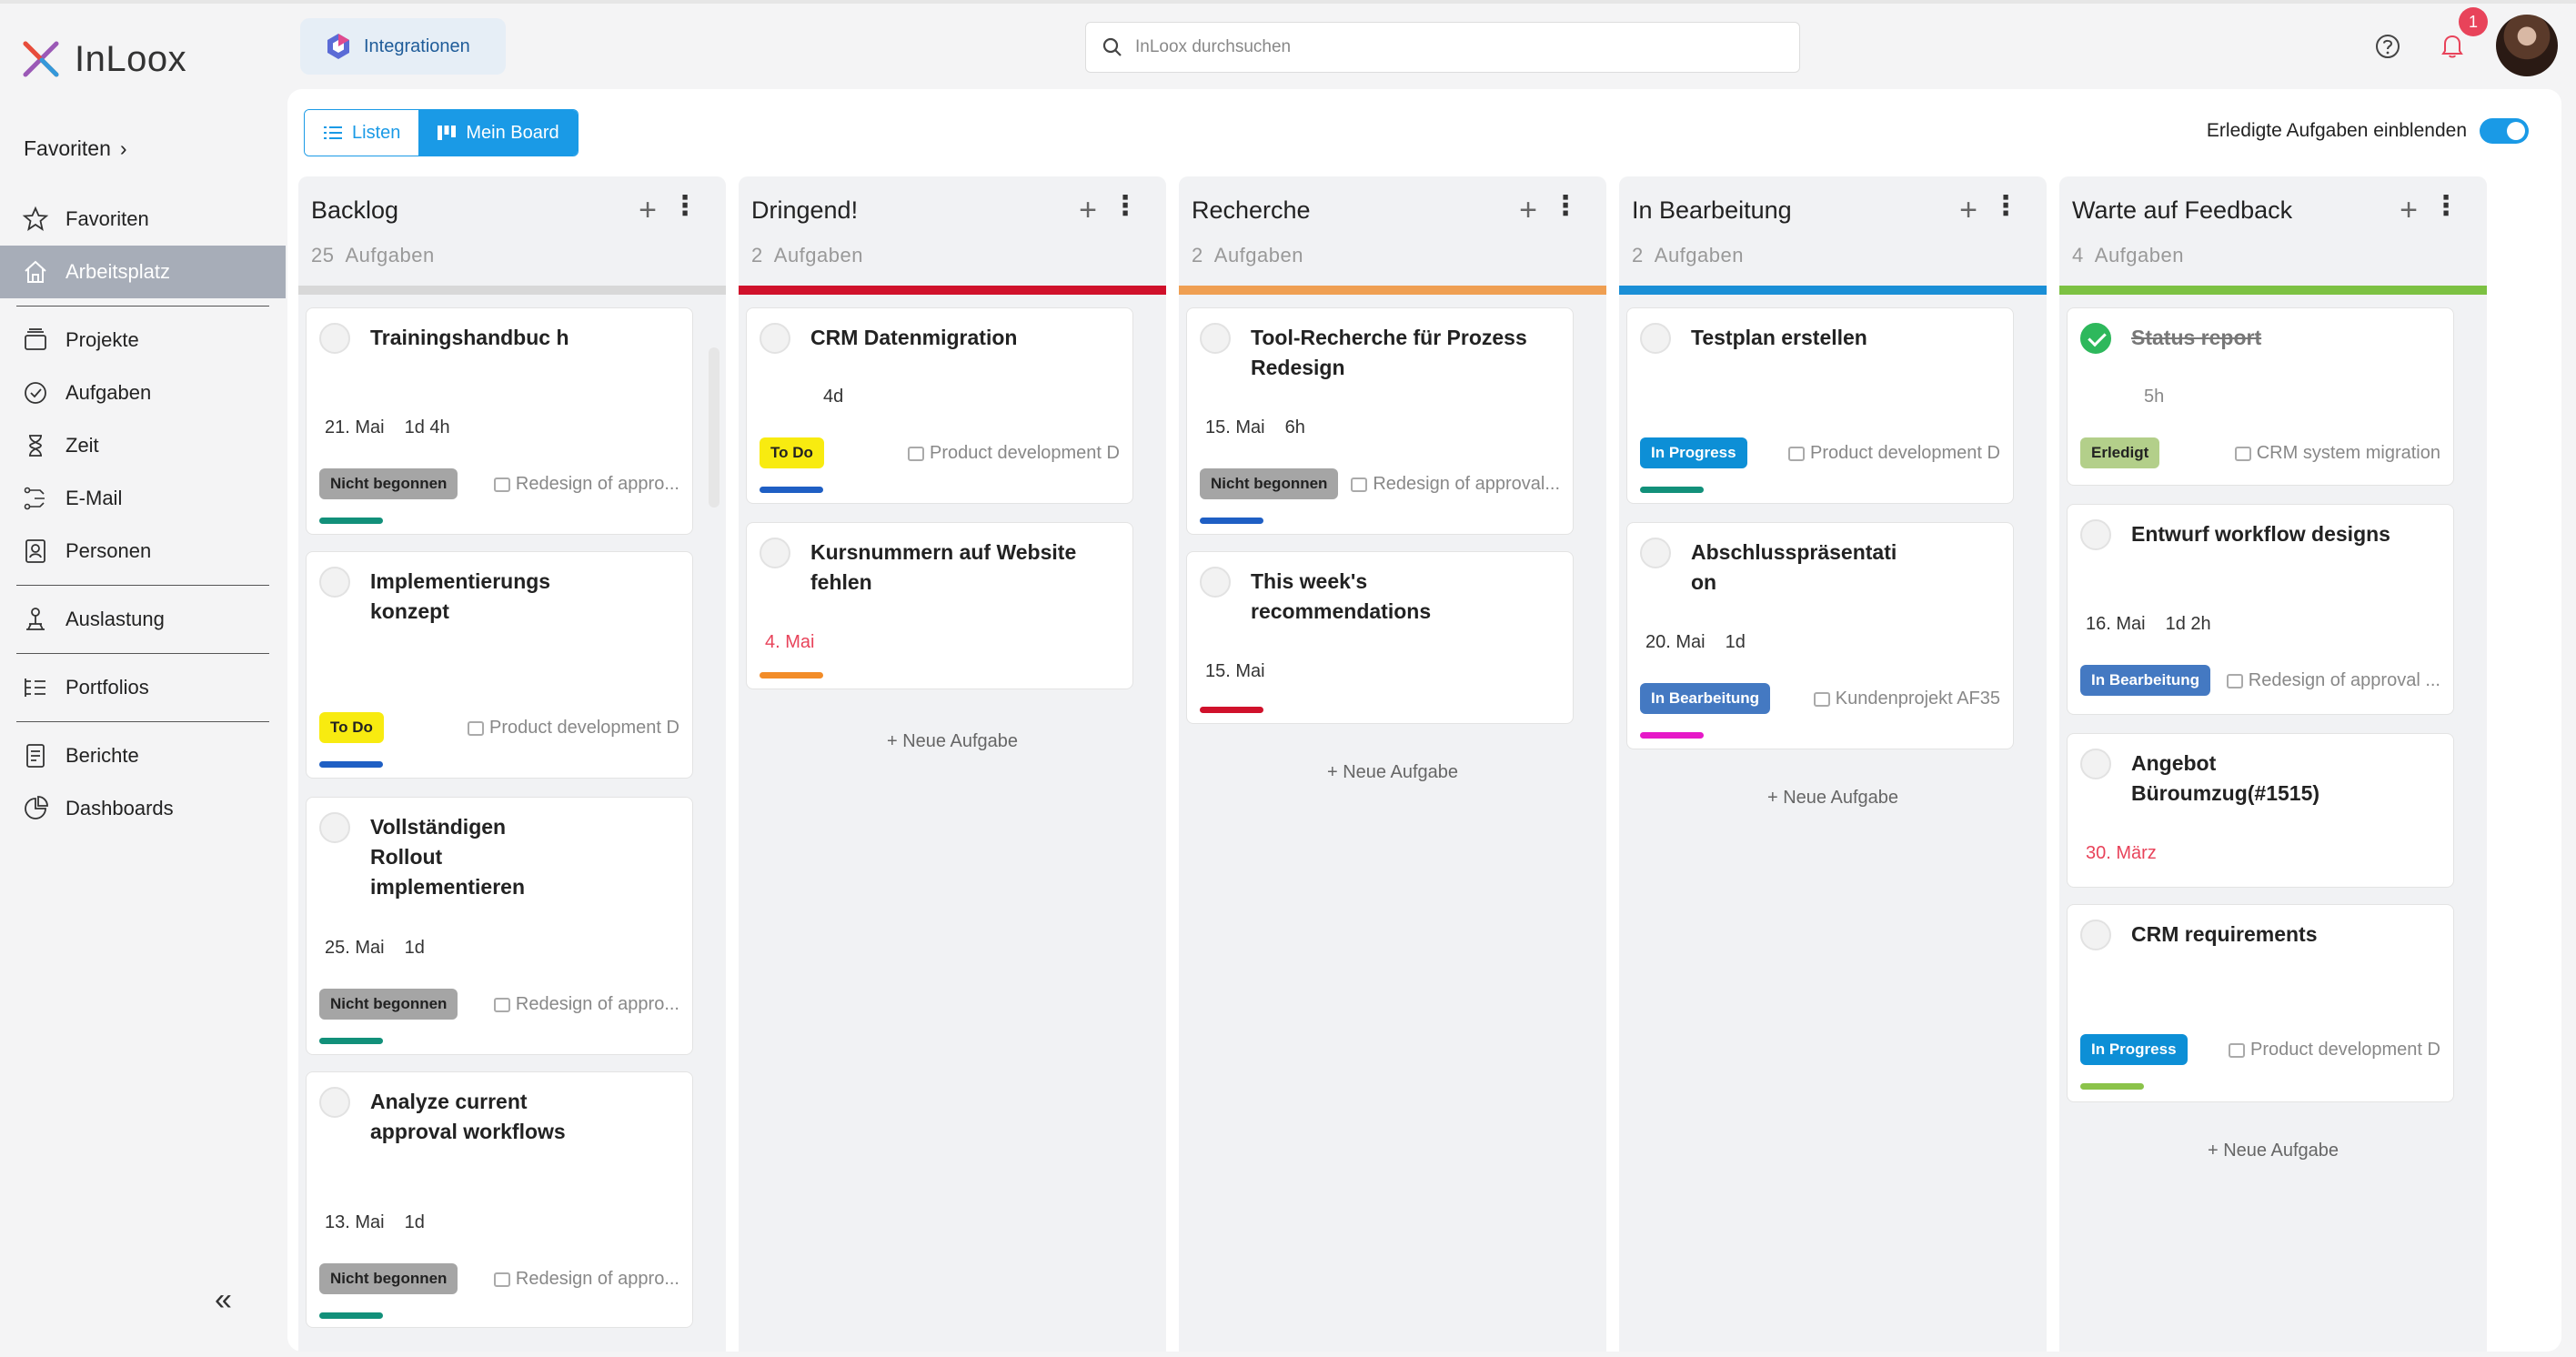 Image resolution: width=2576 pixels, height=1357 pixels. I want to click on app-logo: InLoox, so click(103, 59).